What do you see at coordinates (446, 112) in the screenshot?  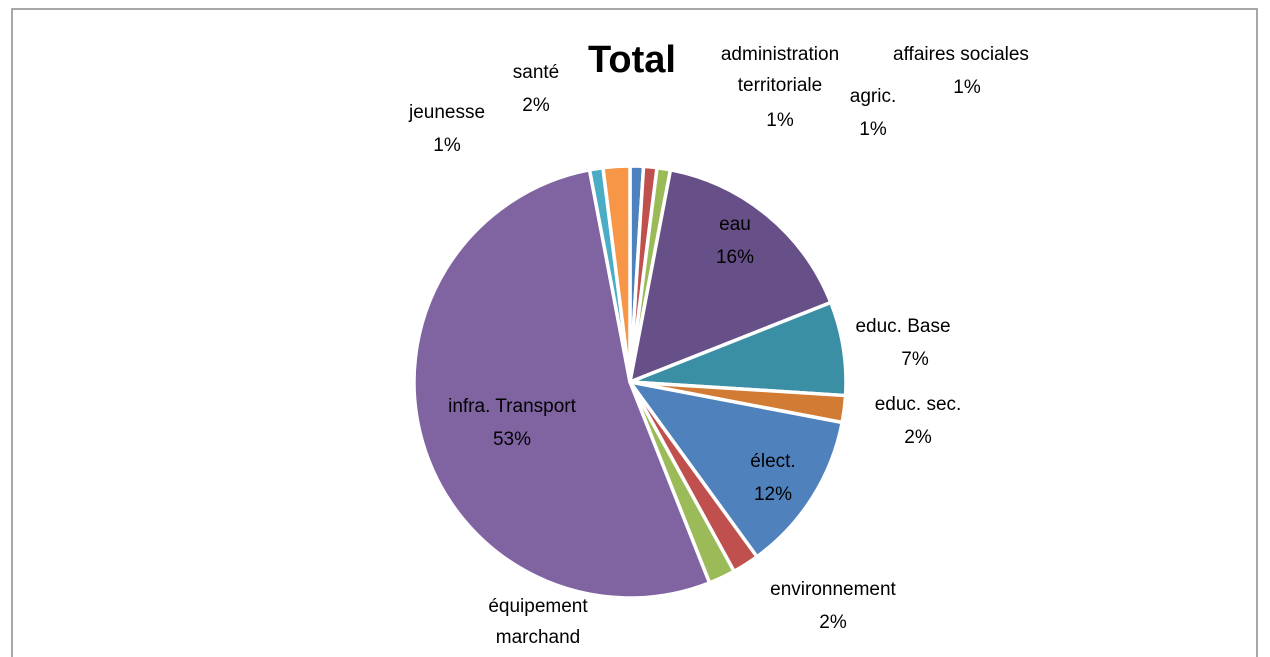 I see `slice-label: jeunesse` at bounding box center [446, 112].